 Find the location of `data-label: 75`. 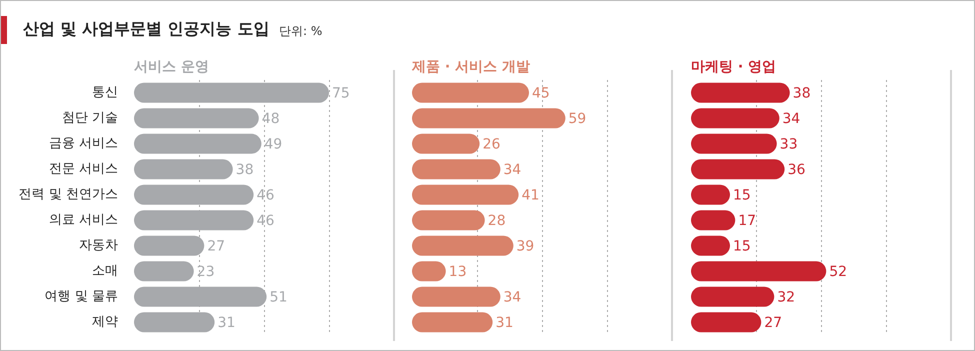

data-label: 75 is located at coordinates (341, 93).